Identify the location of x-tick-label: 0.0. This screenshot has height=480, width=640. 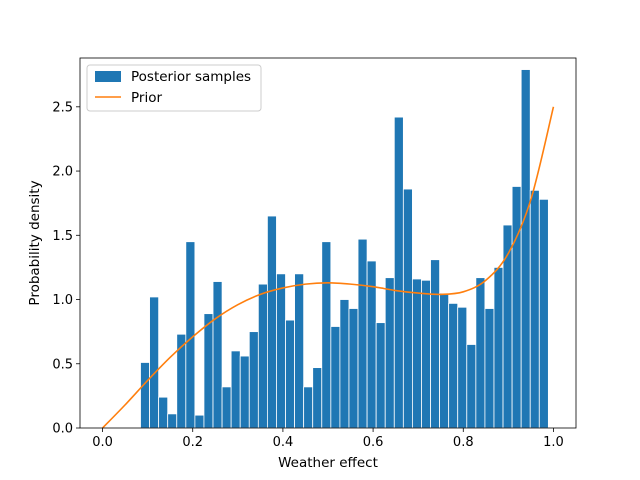
(102, 442).